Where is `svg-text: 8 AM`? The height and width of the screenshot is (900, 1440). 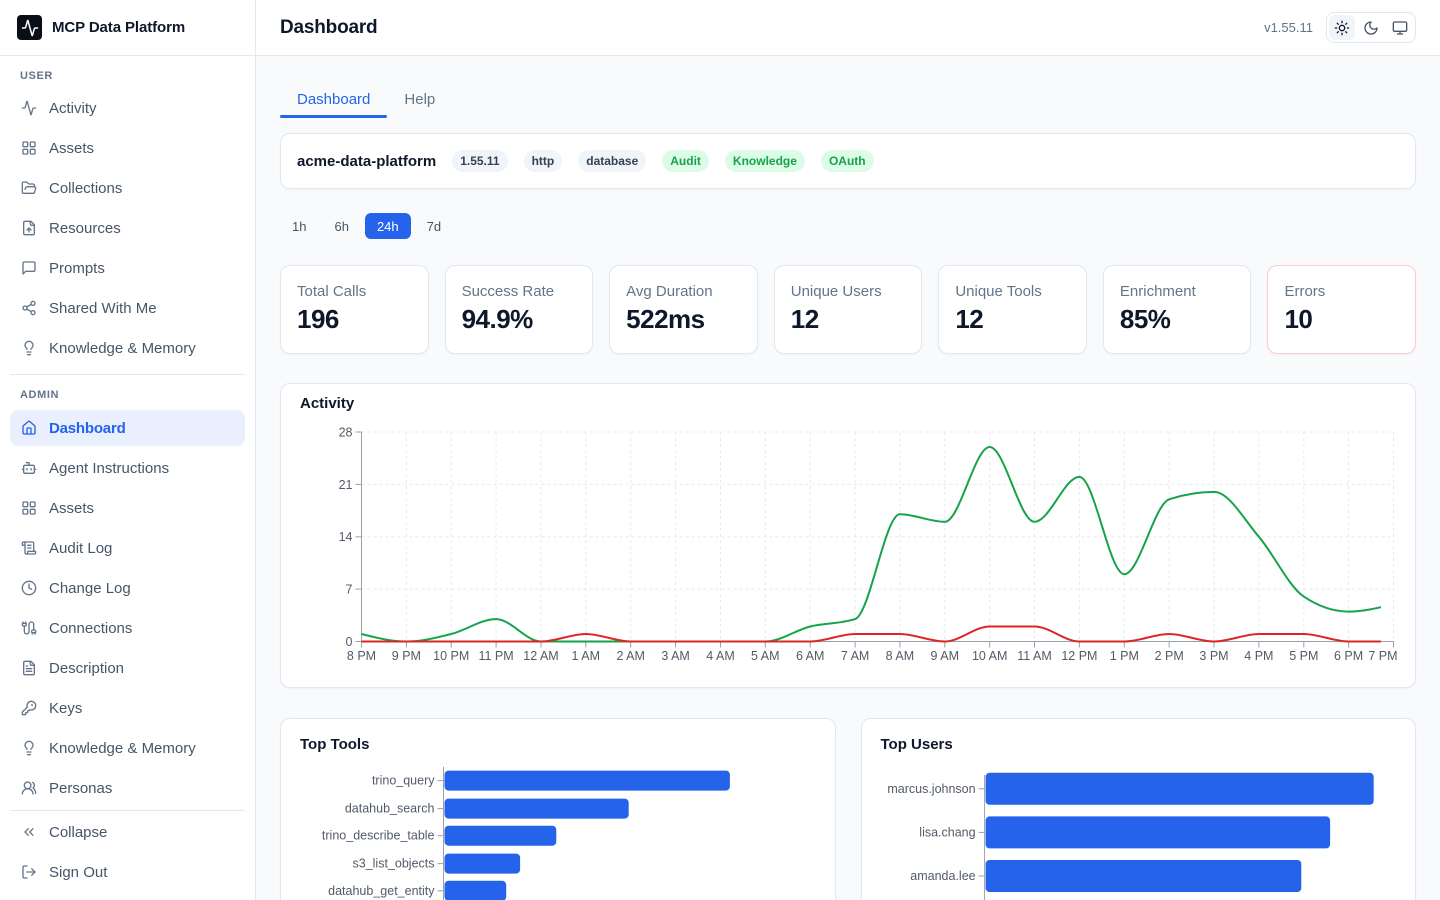
svg-text: 8 AM is located at coordinates (900, 656).